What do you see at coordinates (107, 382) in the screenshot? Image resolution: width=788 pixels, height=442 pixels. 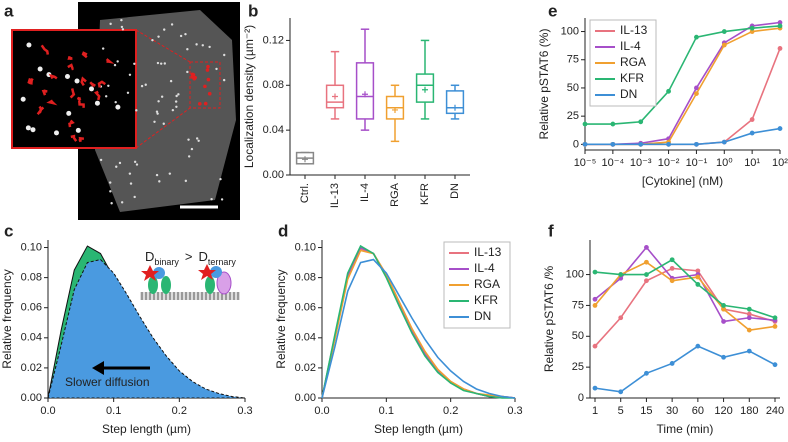 I see `annotation: Slower diffusion` at bounding box center [107, 382].